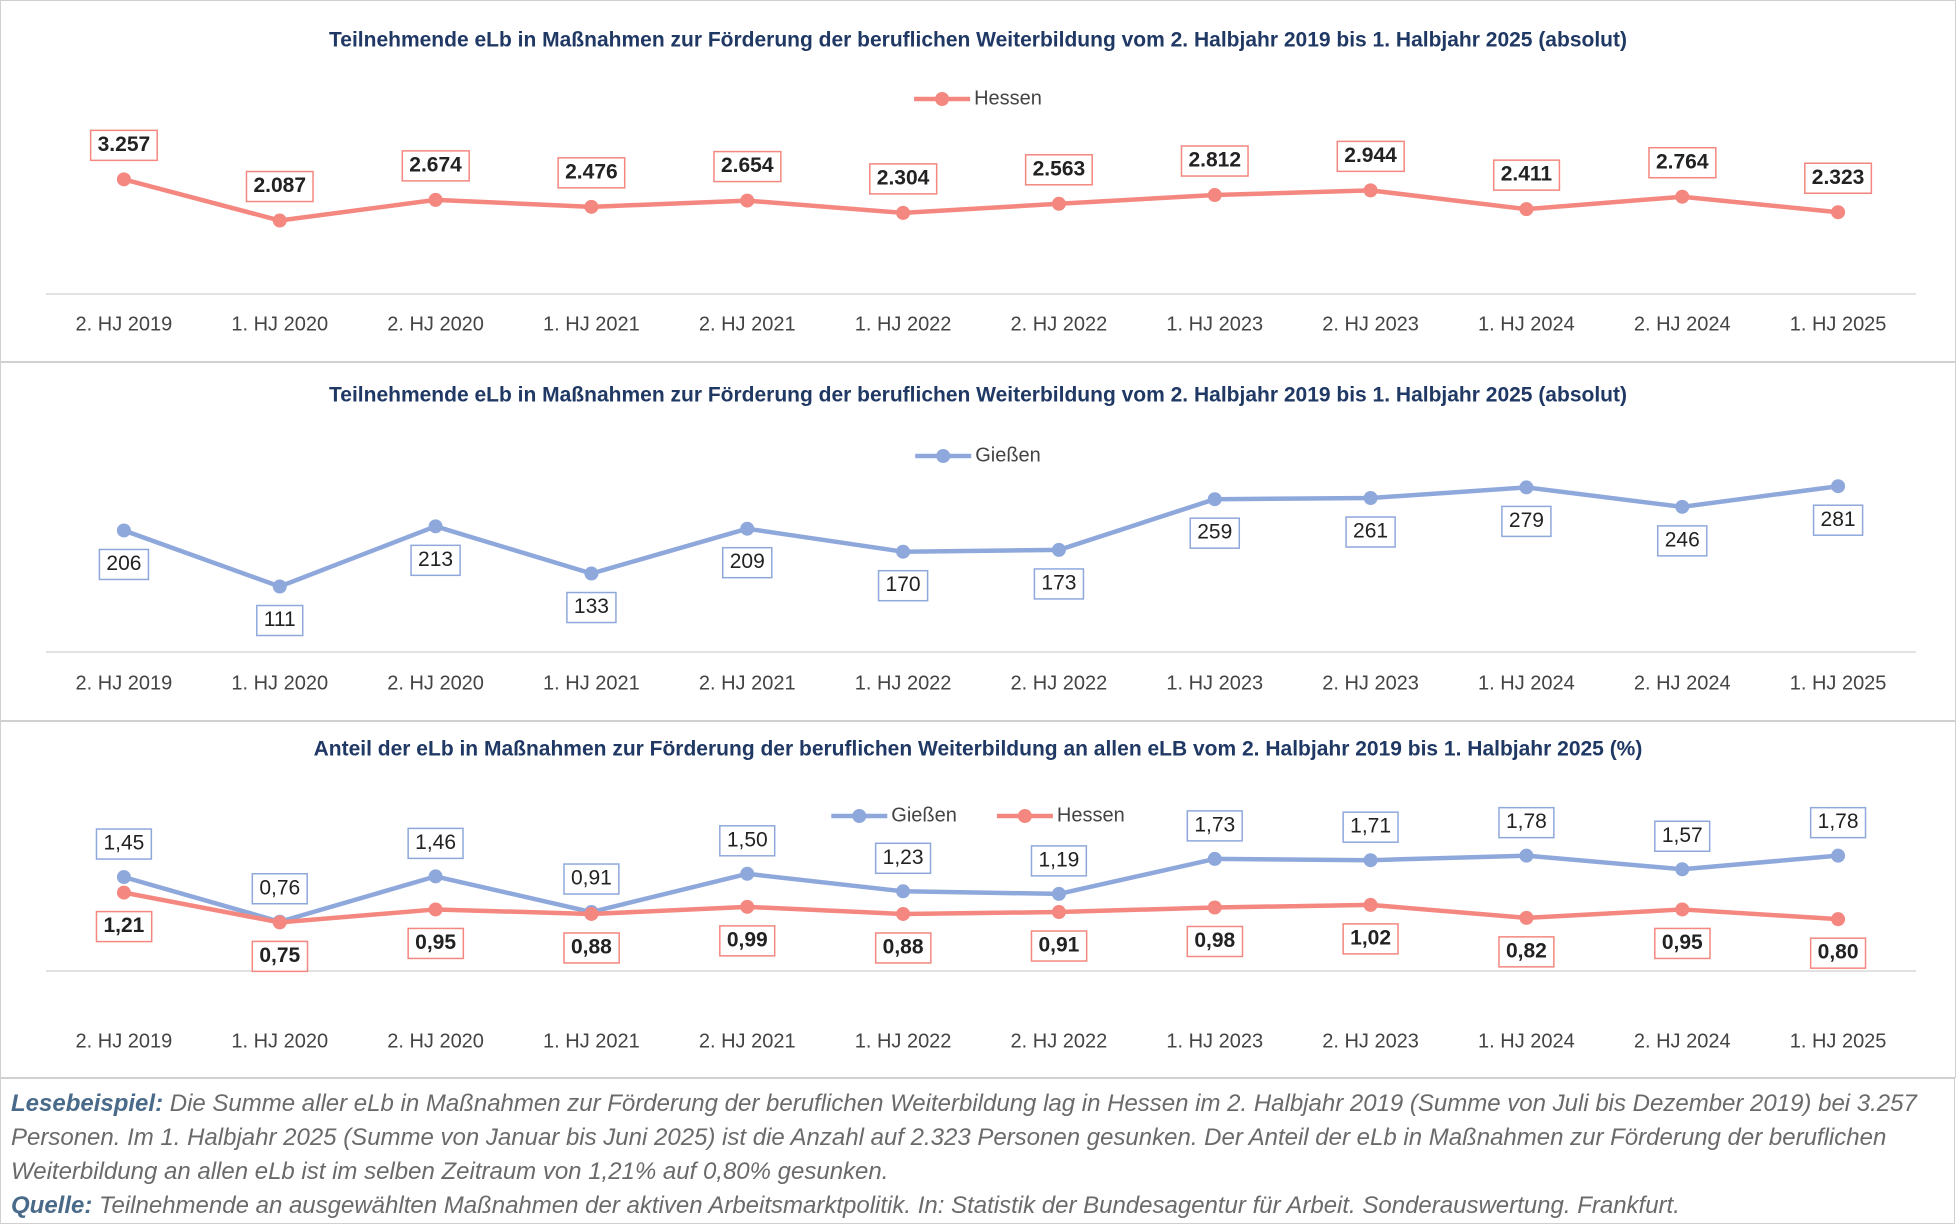 The height and width of the screenshot is (1226, 1957). What do you see at coordinates (435, 164) in the screenshot?
I see `data-label-text: 2.674` at bounding box center [435, 164].